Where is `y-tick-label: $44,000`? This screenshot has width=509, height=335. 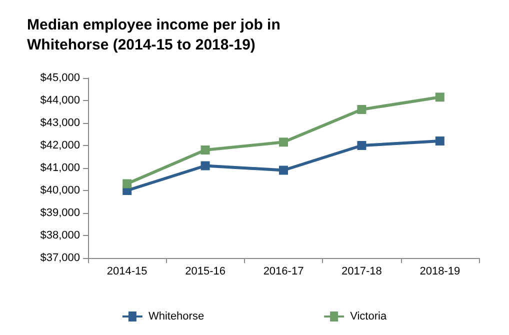
y-tick-label: $44,000 is located at coordinates (60, 100).